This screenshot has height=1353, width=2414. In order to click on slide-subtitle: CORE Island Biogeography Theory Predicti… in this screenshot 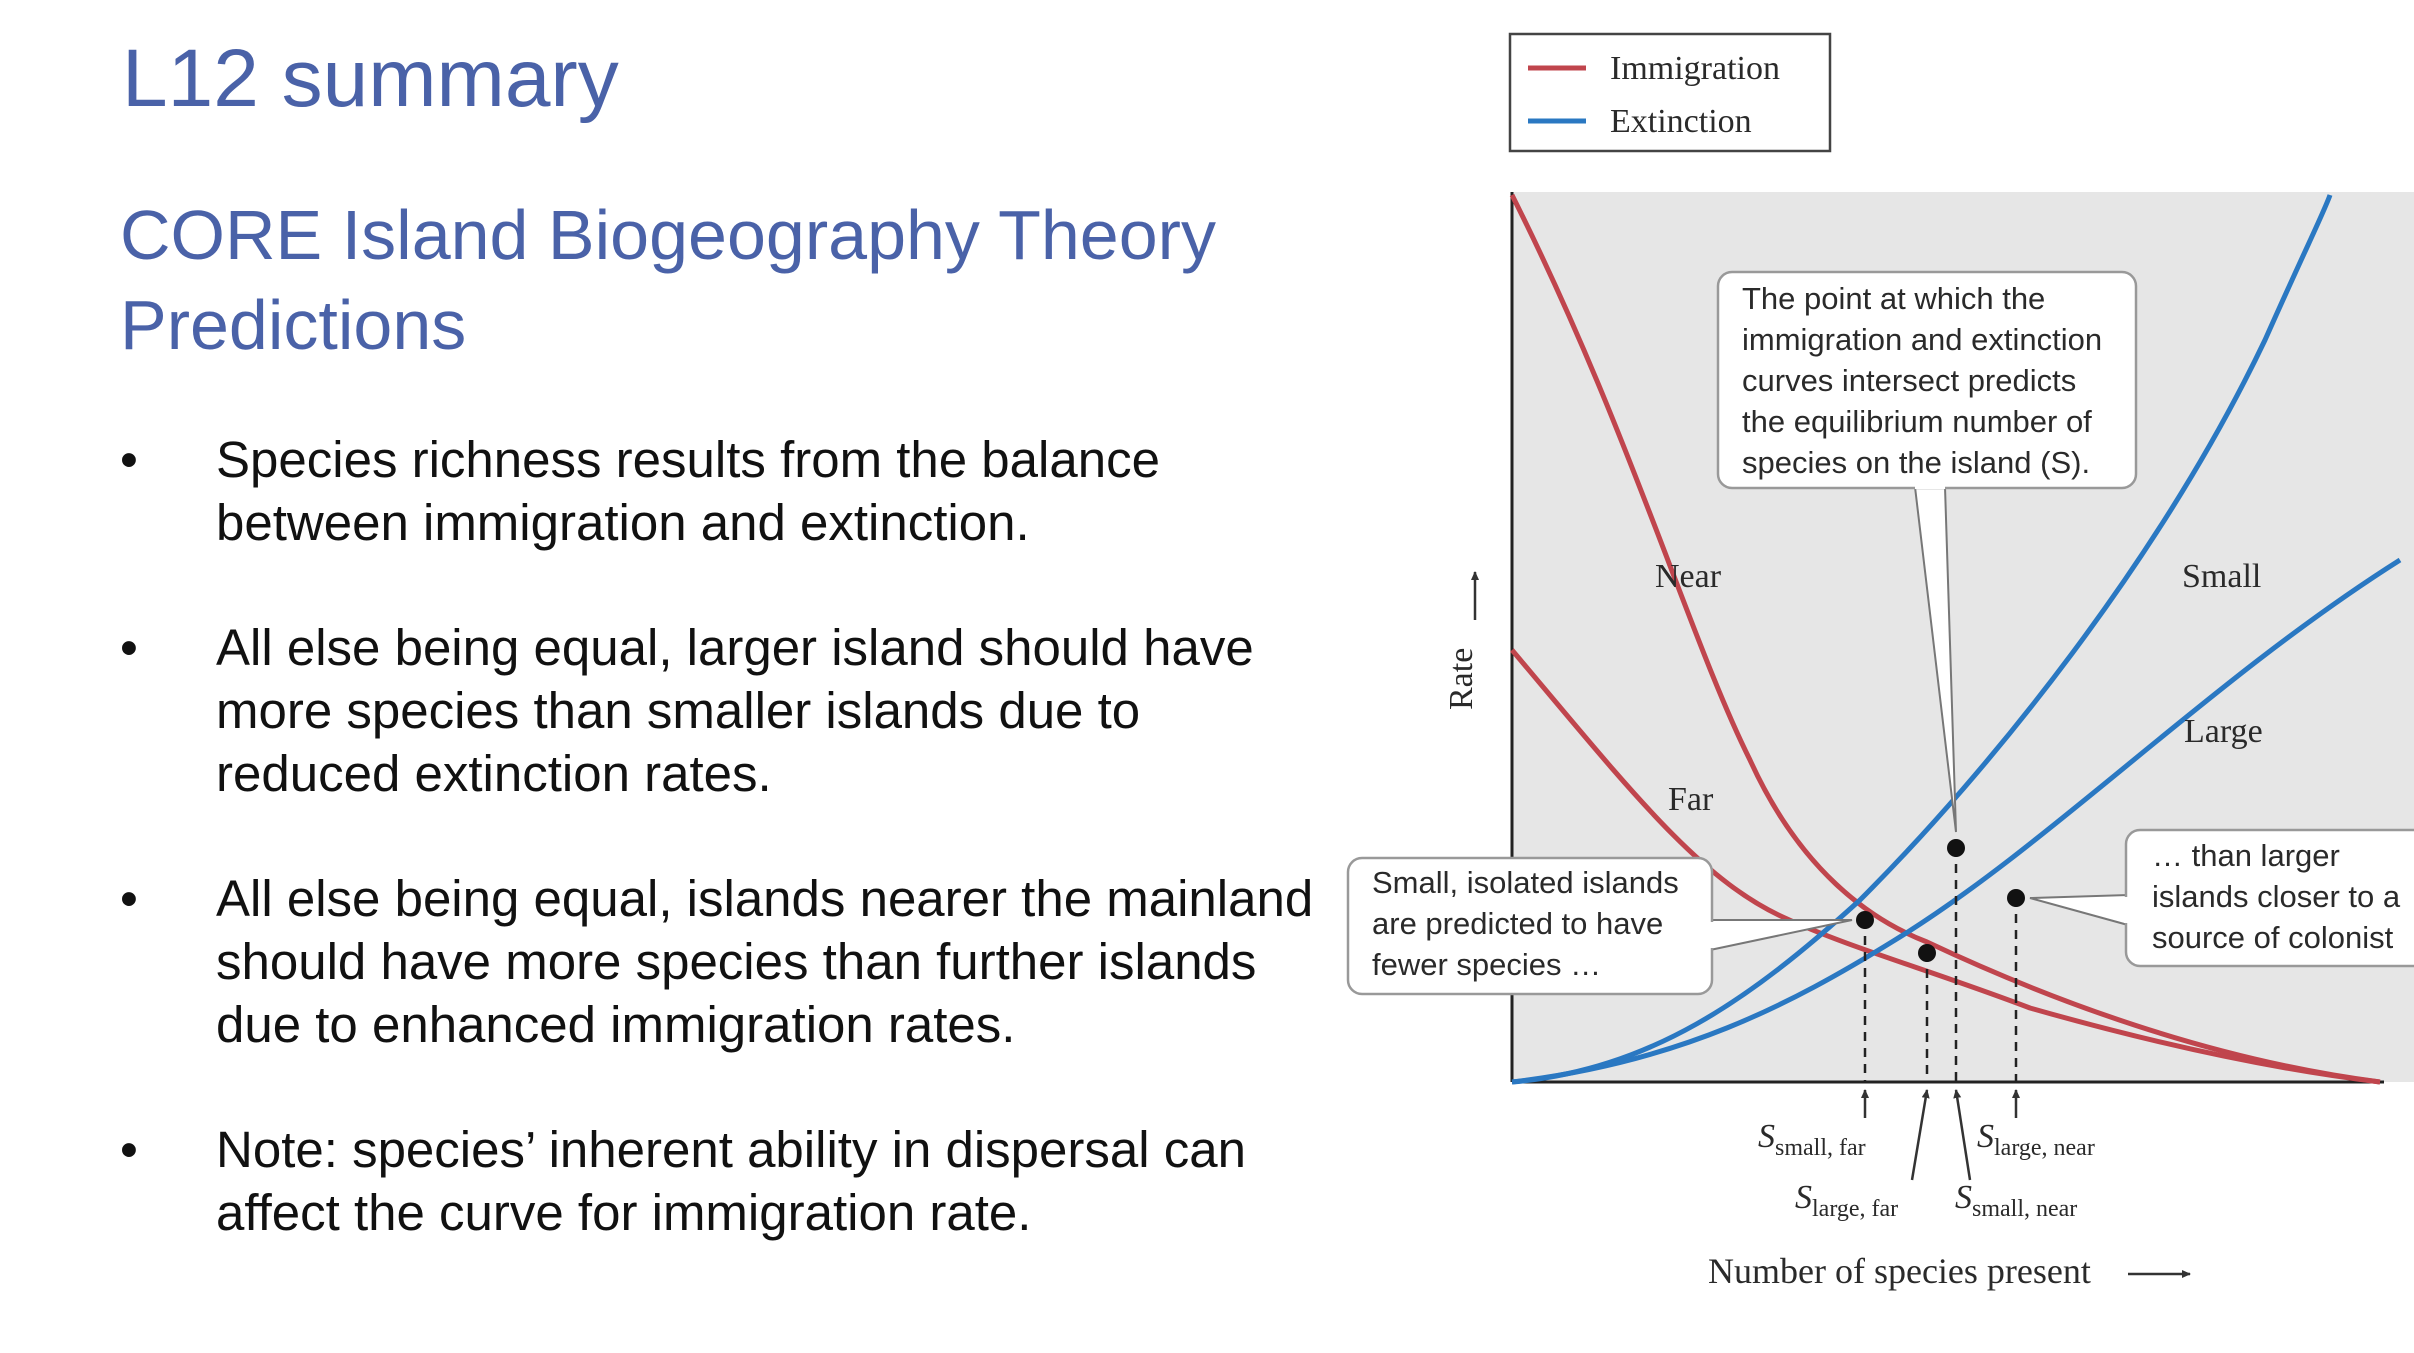, I will do `click(668, 280)`.